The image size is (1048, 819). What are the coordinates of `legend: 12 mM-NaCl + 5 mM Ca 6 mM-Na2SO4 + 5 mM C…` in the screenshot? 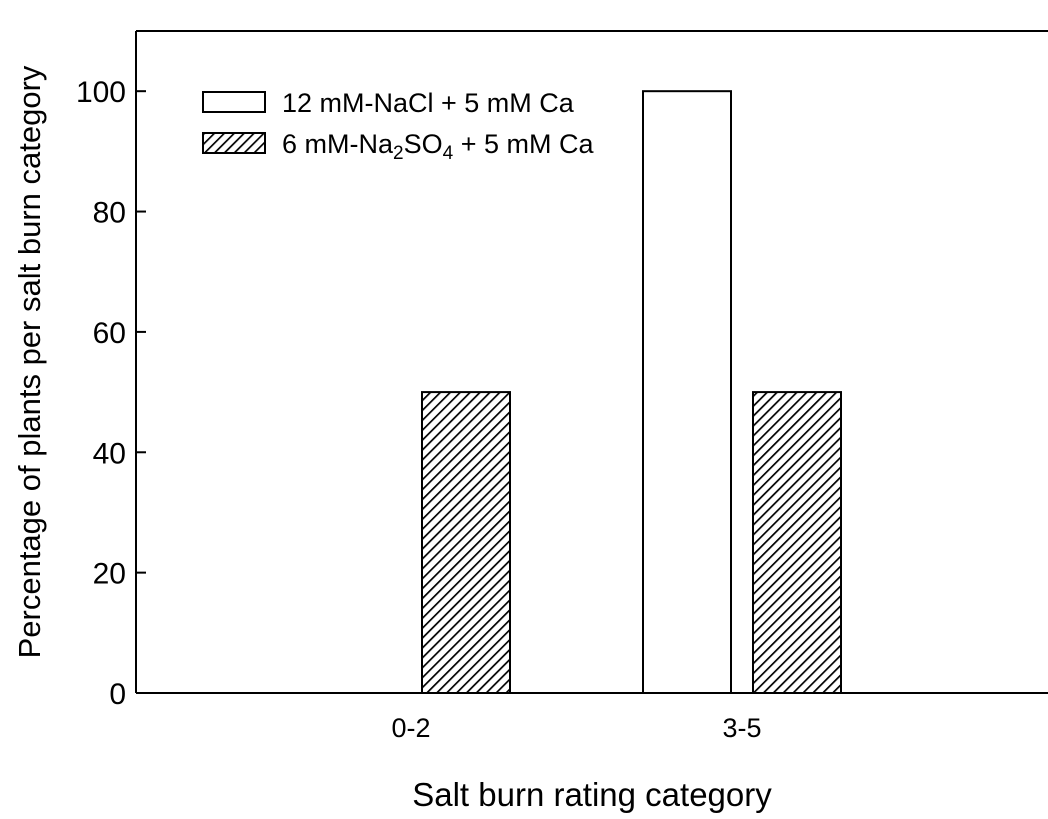 It's located at (398, 126).